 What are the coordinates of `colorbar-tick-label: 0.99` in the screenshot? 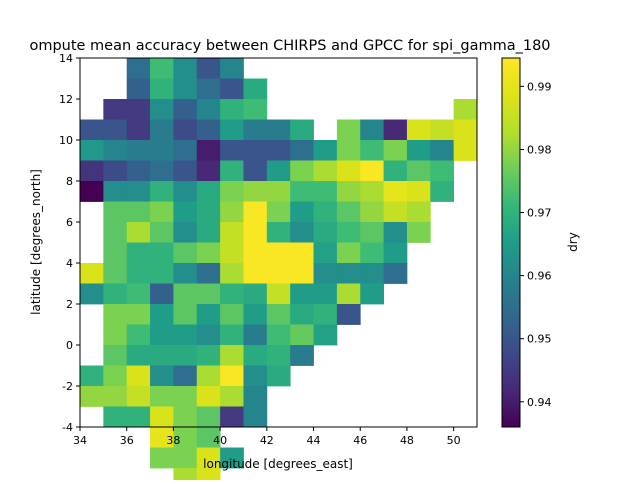 It's located at (539, 86).